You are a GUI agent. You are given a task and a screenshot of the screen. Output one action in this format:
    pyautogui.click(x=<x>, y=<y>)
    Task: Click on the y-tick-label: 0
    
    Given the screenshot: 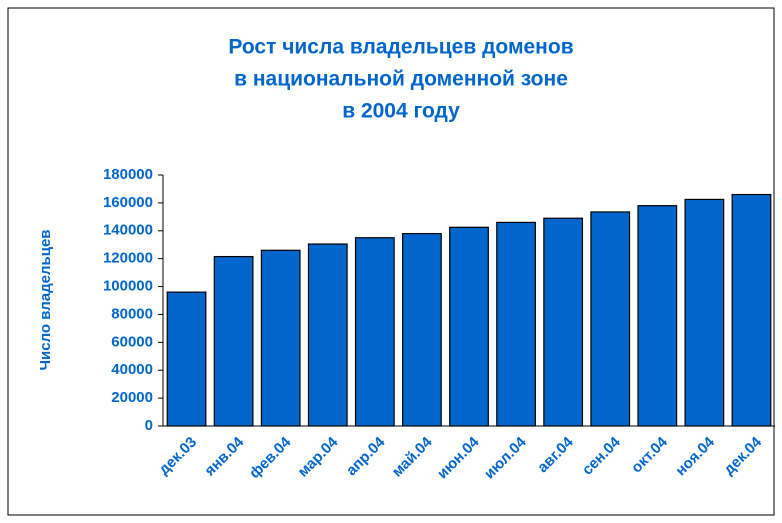 What is the action you would take?
    pyautogui.click(x=149, y=425)
    